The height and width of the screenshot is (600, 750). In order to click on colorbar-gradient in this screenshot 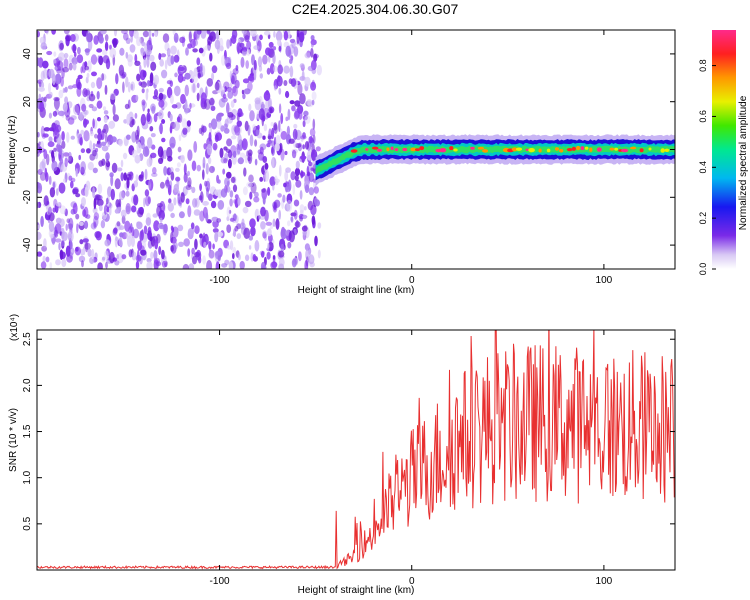, I will do `click(724, 149)`.